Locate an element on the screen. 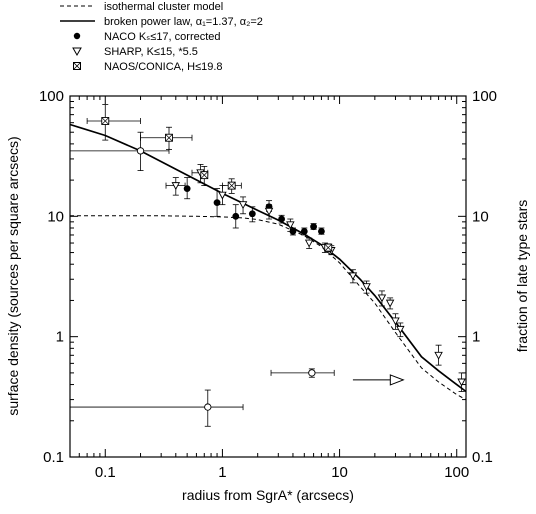 The image size is (536, 514). y2-tick-label: 0.1 is located at coordinates (482, 457).